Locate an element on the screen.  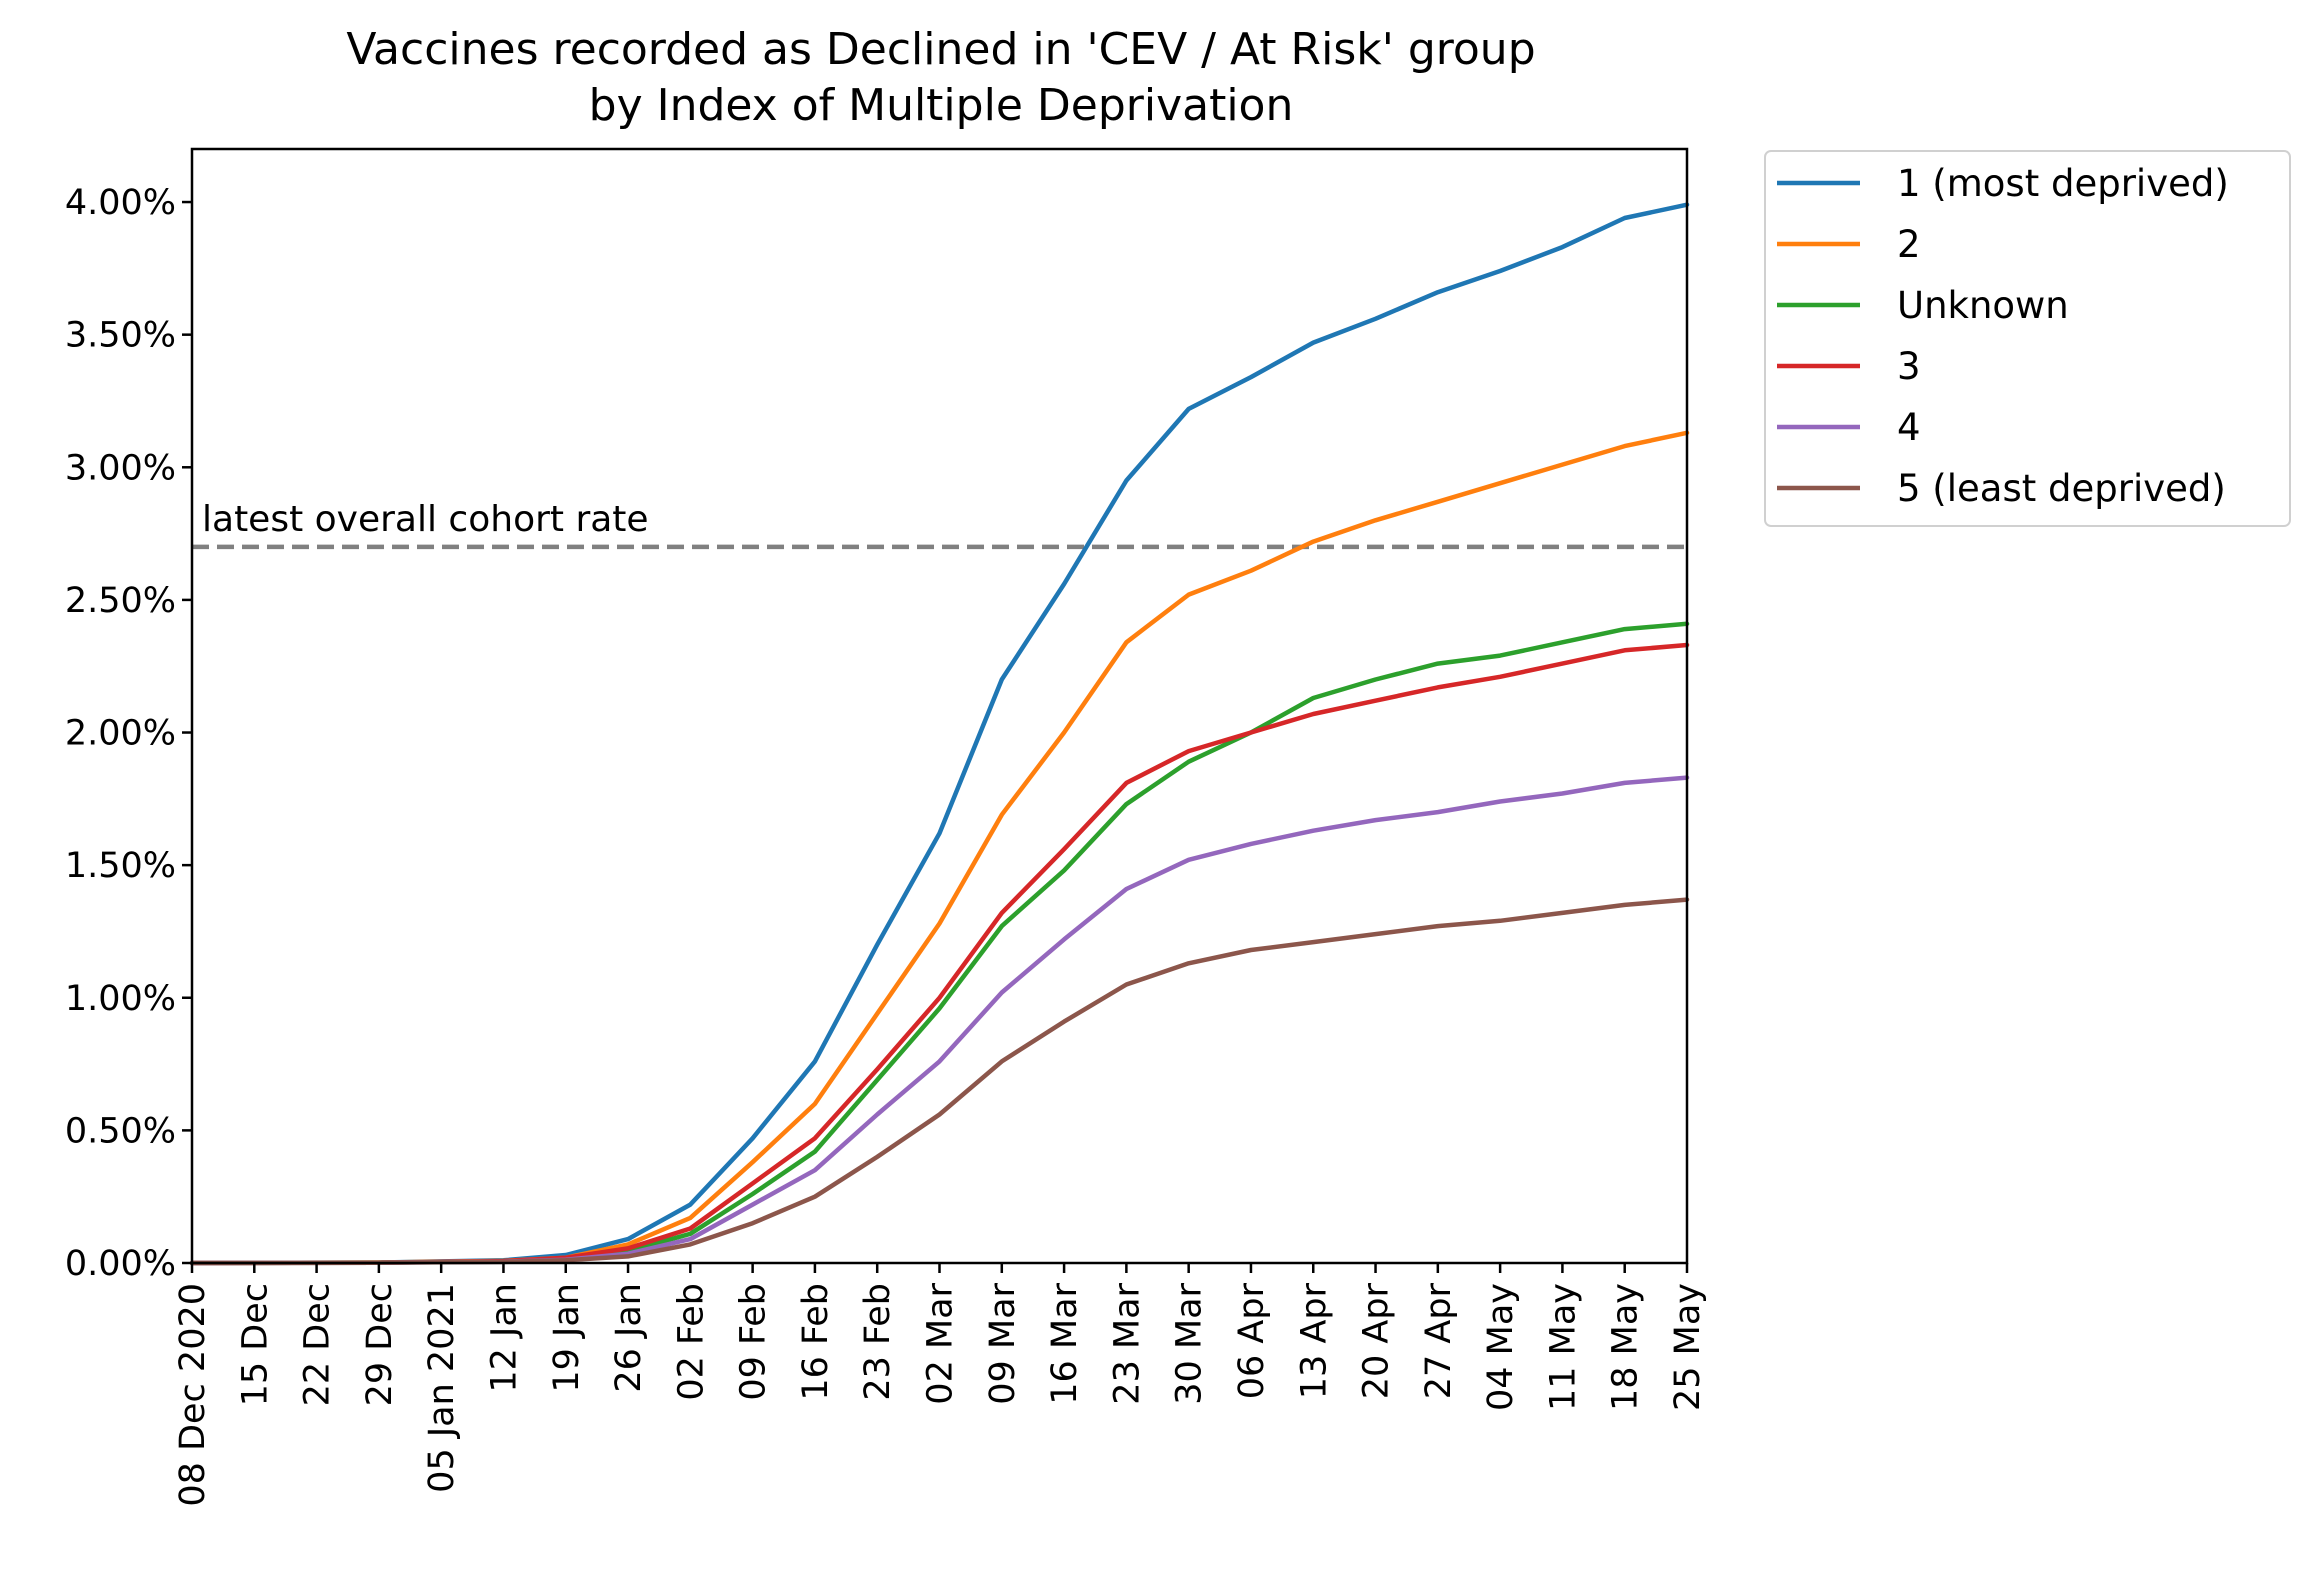
y-tick-label: 2.00% is located at coordinates (120, 734).